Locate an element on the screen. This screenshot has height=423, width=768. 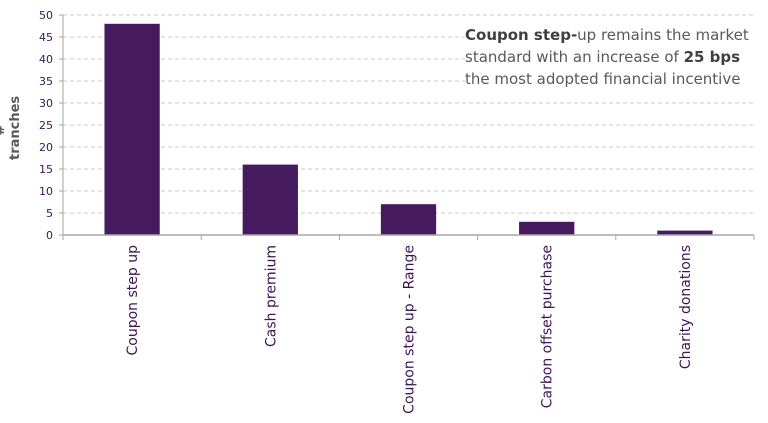
y-axis-title: # tranches is located at coordinates (11, 127).